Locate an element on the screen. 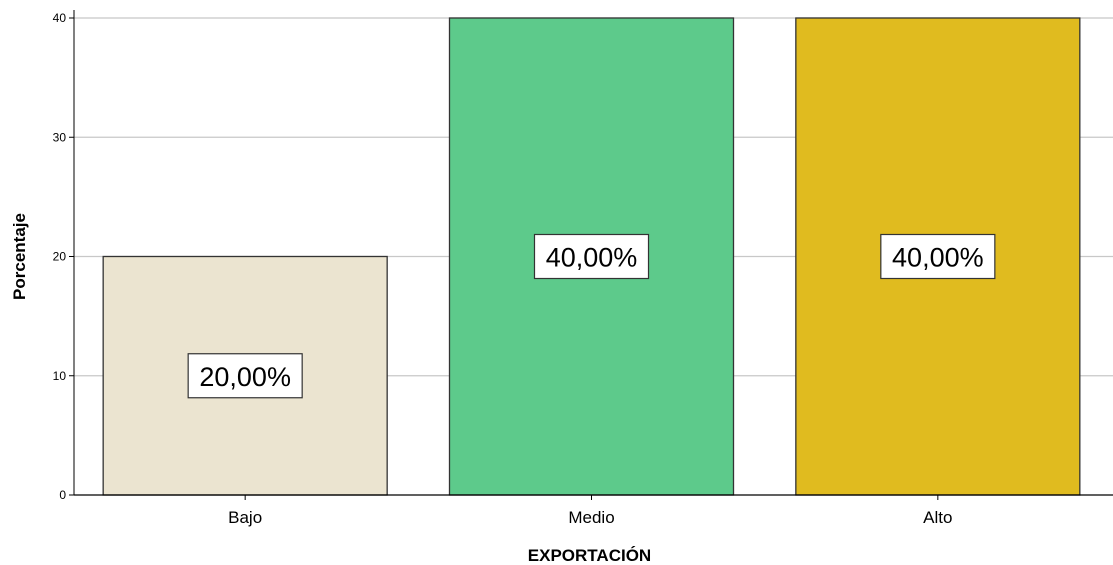 The width and height of the screenshot is (1113, 565). data-label-medio: 40,00% is located at coordinates (591, 256).